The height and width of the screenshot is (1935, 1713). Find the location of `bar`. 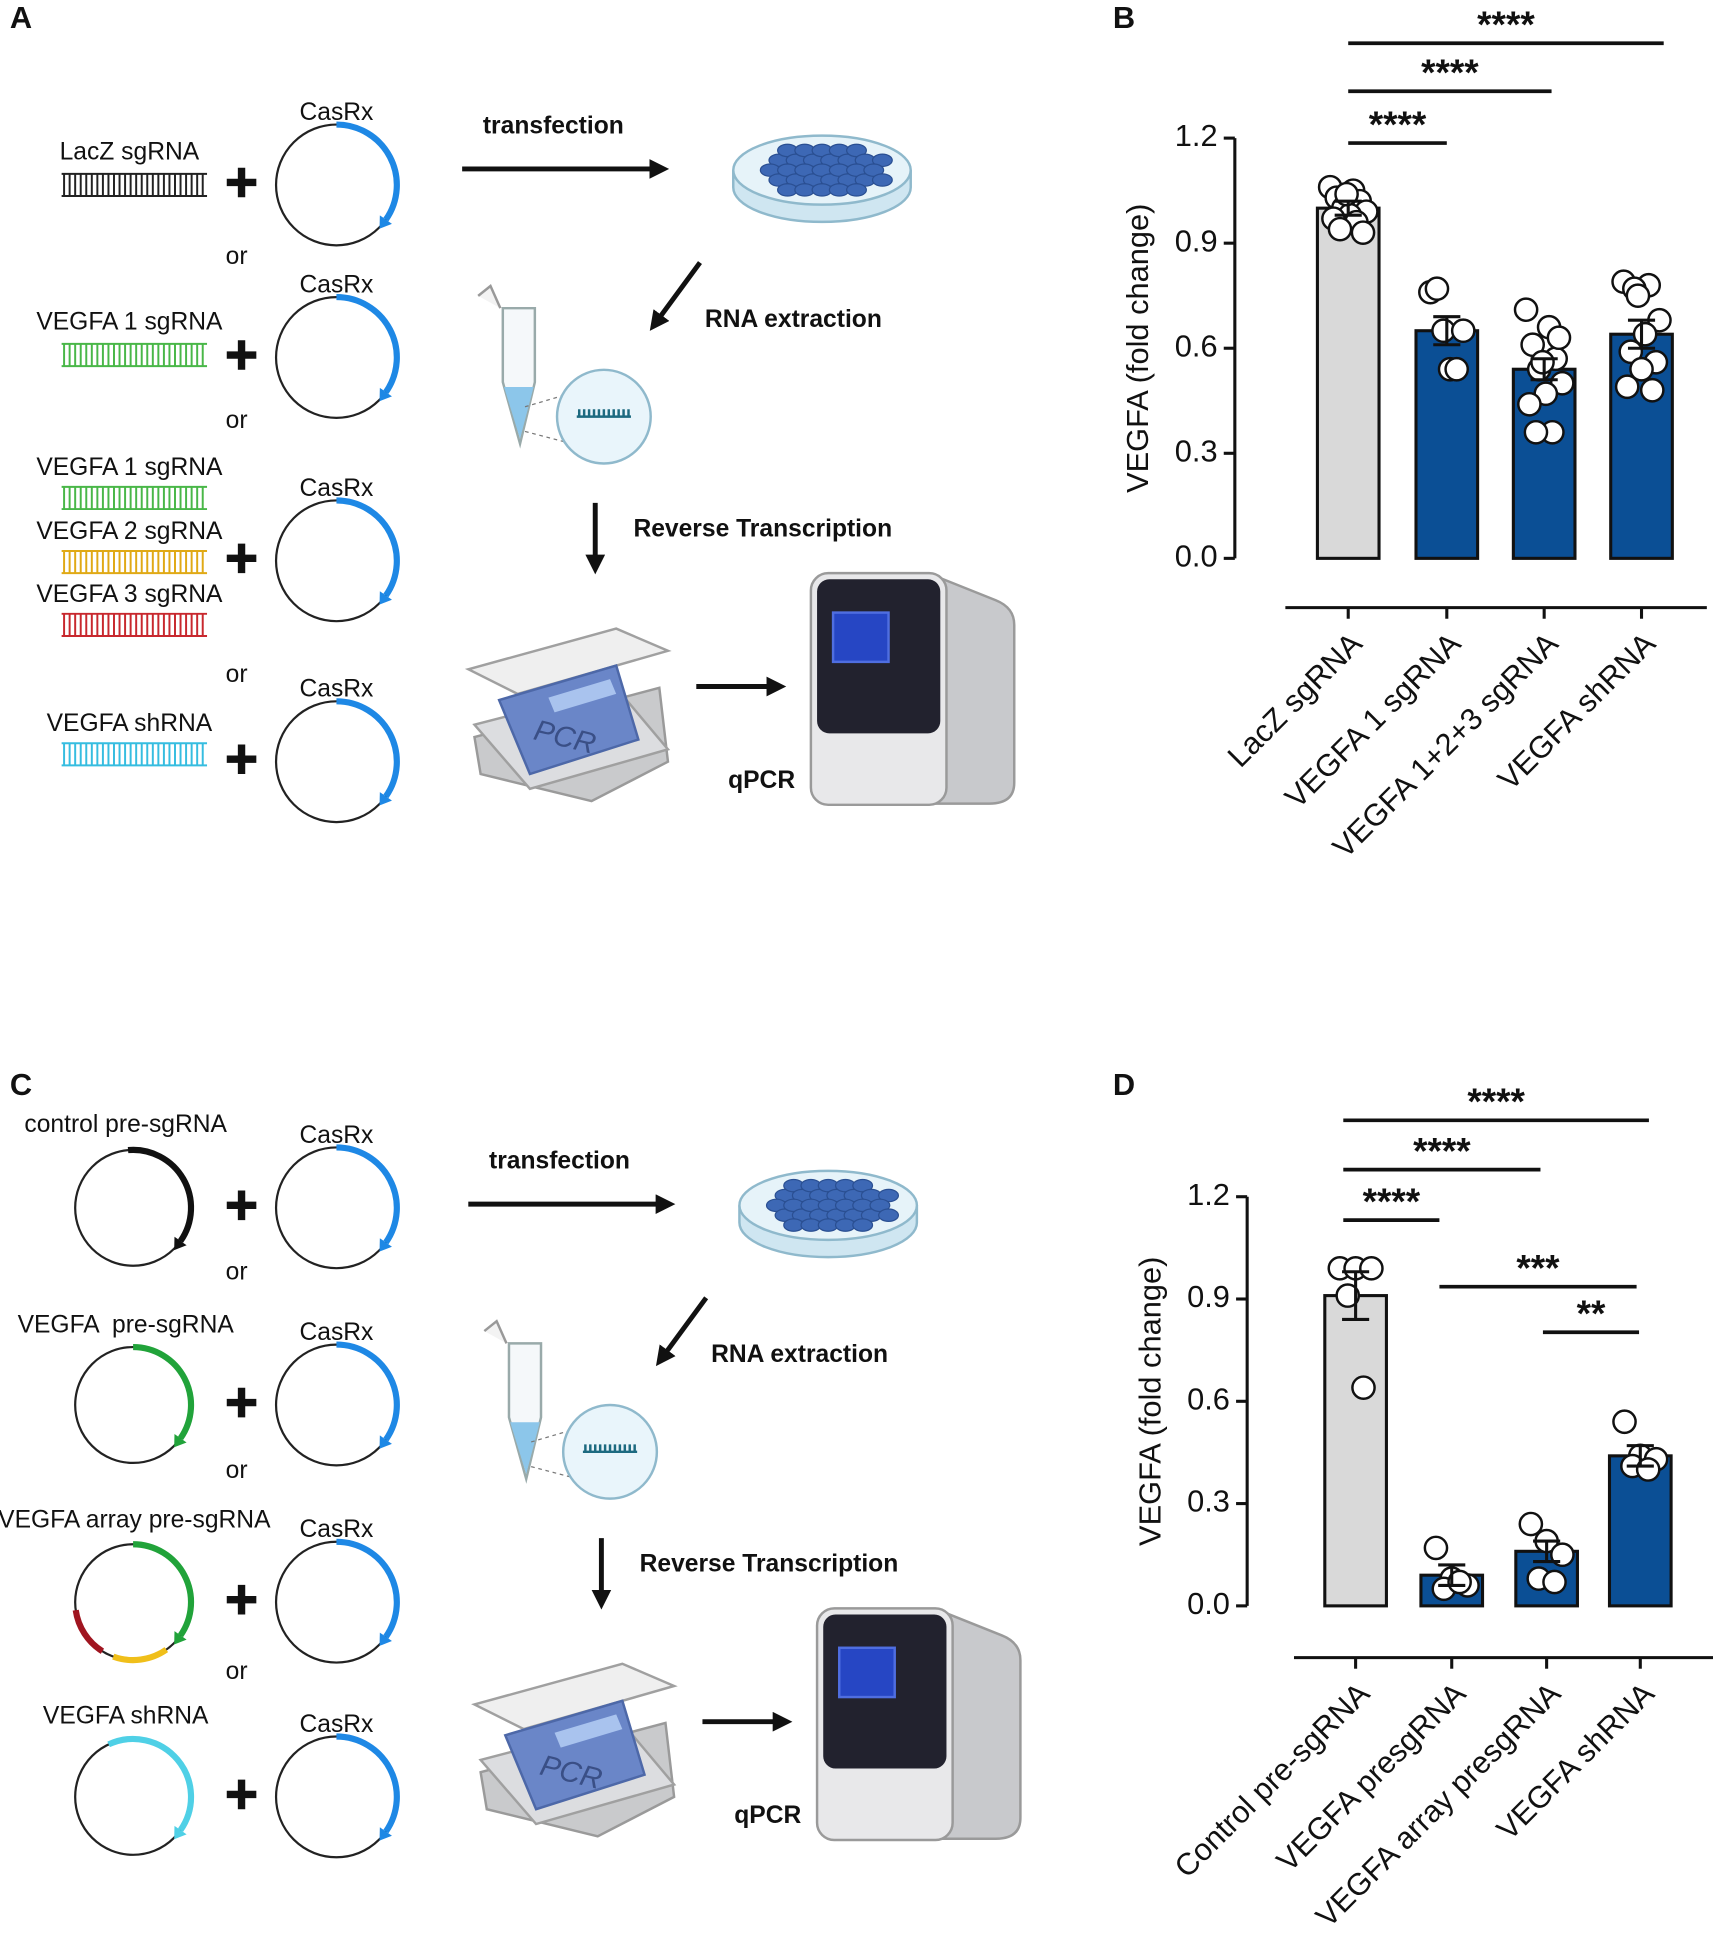

bar is located at coordinates (1355, 1451).